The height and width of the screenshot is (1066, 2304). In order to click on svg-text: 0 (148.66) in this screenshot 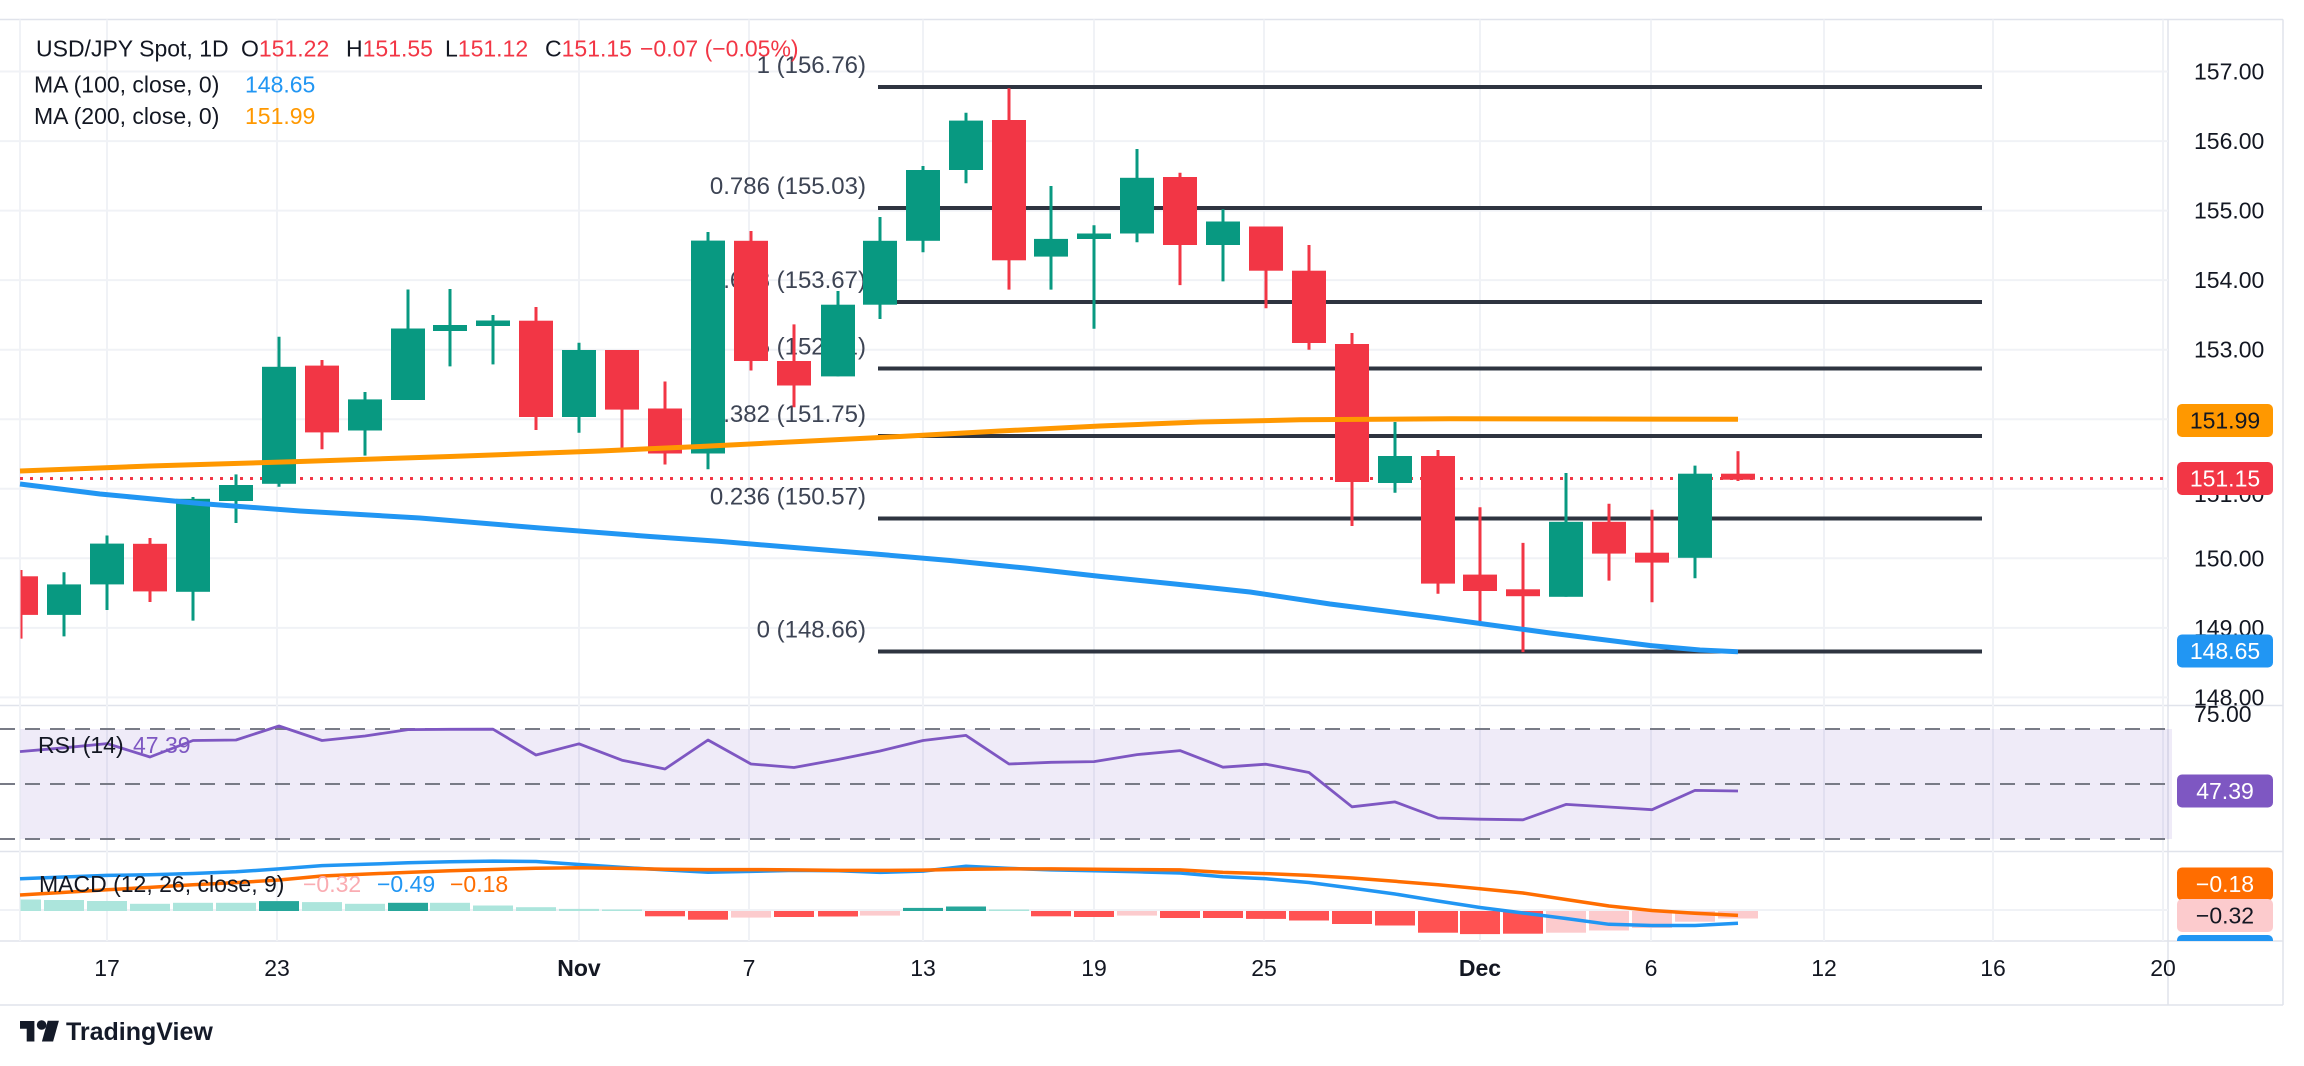, I will do `click(811, 630)`.